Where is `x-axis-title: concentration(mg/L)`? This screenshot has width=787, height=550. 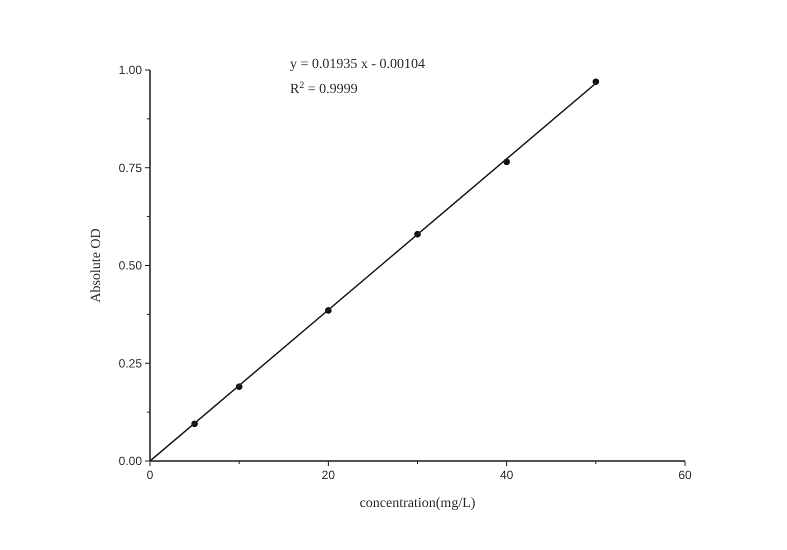
x-axis-title: concentration(mg/L) is located at coordinates (418, 503).